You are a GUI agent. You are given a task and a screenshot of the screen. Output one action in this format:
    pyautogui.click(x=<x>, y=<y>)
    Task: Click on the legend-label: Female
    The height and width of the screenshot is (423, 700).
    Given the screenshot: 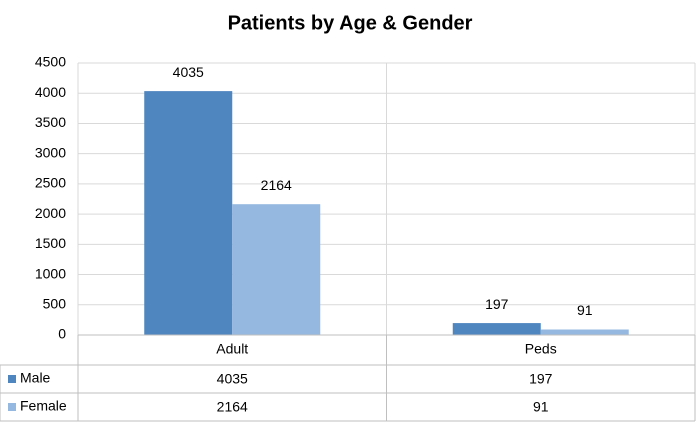 What is the action you would take?
    pyautogui.click(x=43, y=406)
    